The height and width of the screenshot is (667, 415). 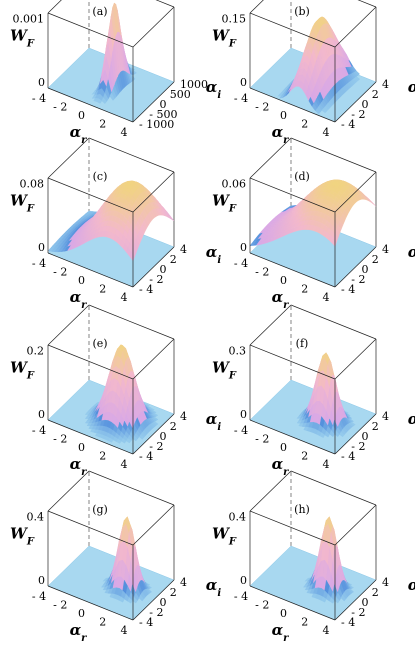 I want to click on z-tick-label: 0.15, so click(x=234, y=19).